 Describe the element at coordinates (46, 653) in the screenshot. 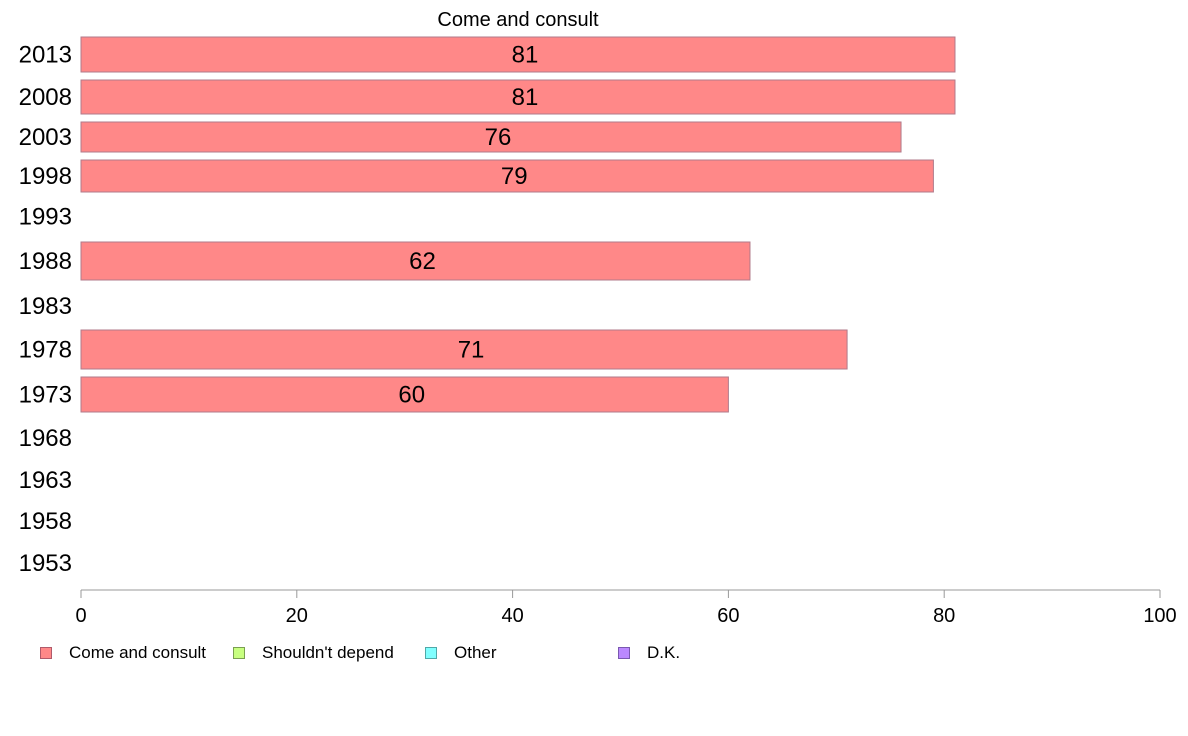

I see `legend-swatch-come-and-consult` at that location.